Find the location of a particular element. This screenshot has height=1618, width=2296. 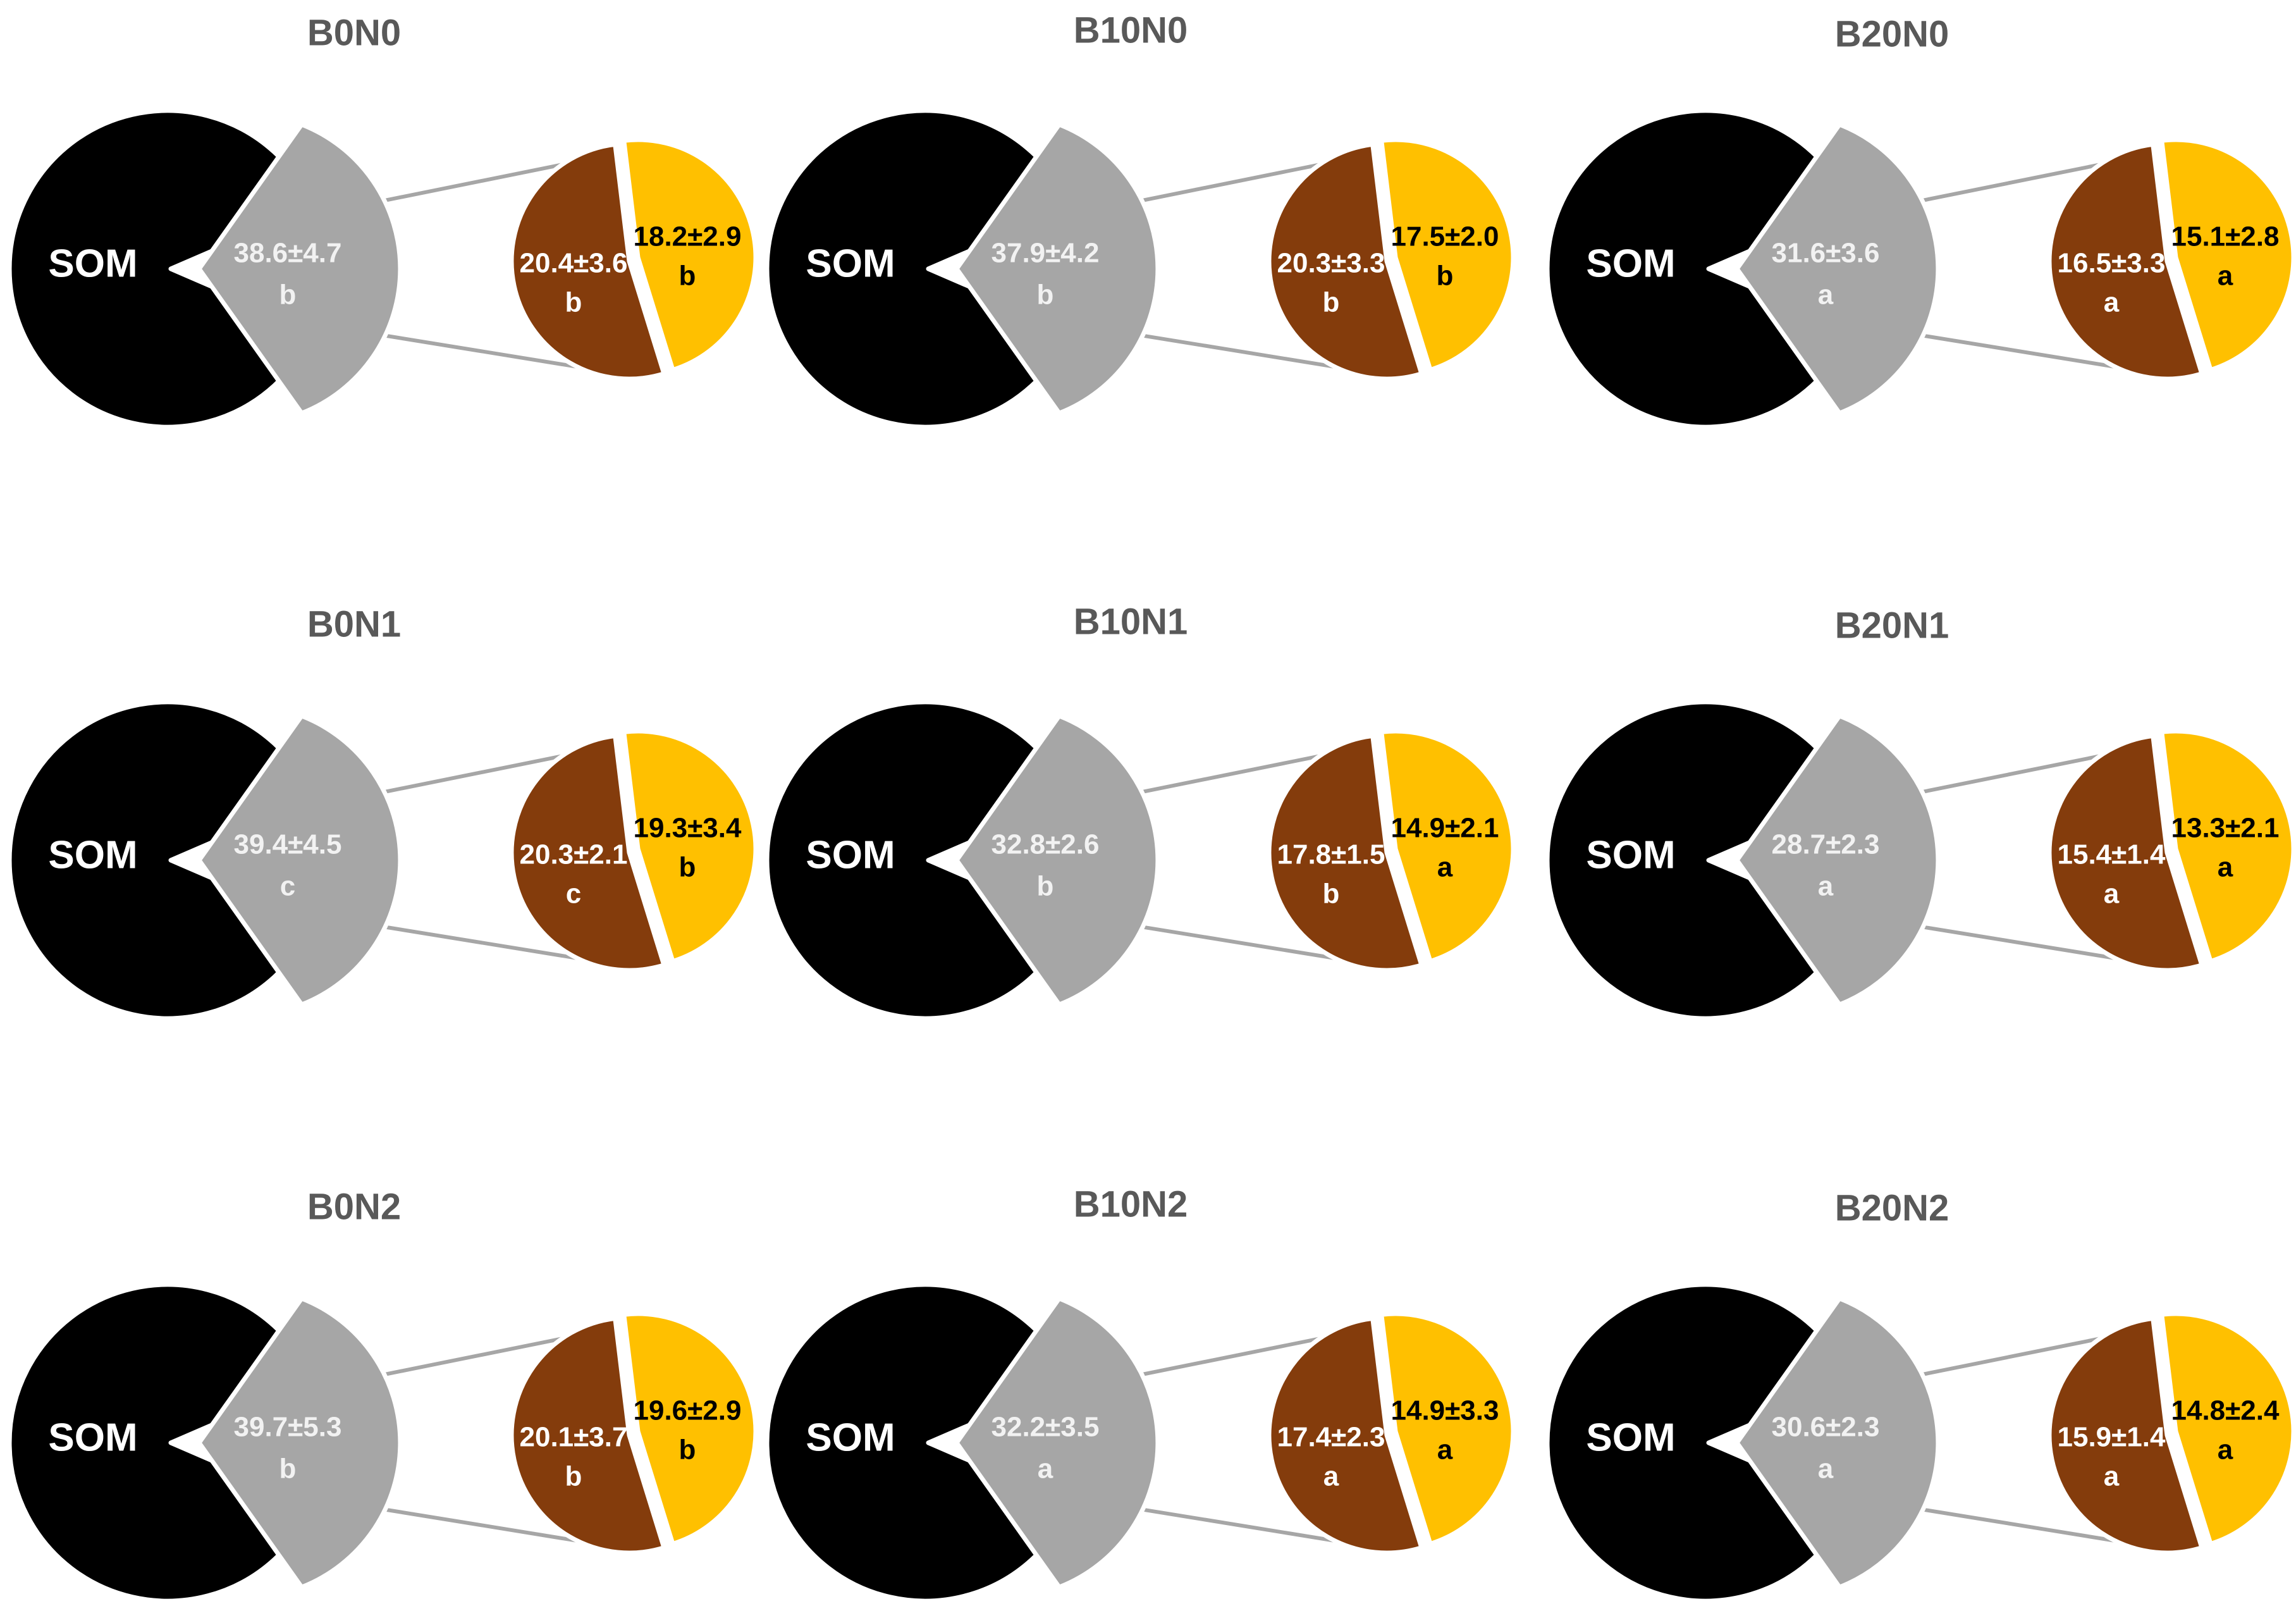

brown-value-label: 15.9±1.4 is located at coordinates (2112, 1437).